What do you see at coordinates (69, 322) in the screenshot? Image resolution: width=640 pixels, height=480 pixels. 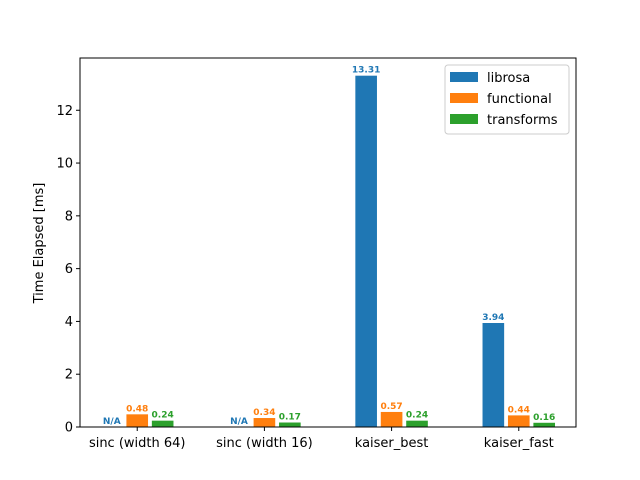 I see `y-tick-label-4: 4` at bounding box center [69, 322].